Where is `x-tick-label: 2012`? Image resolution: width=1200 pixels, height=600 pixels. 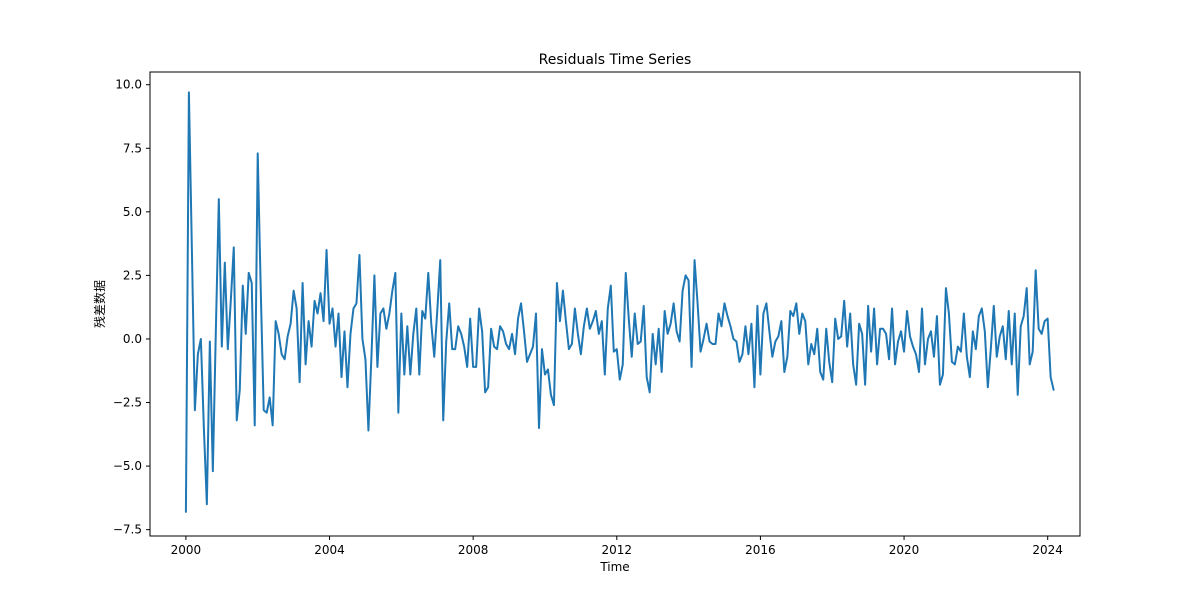
x-tick-label: 2012 is located at coordinates (617, 550).